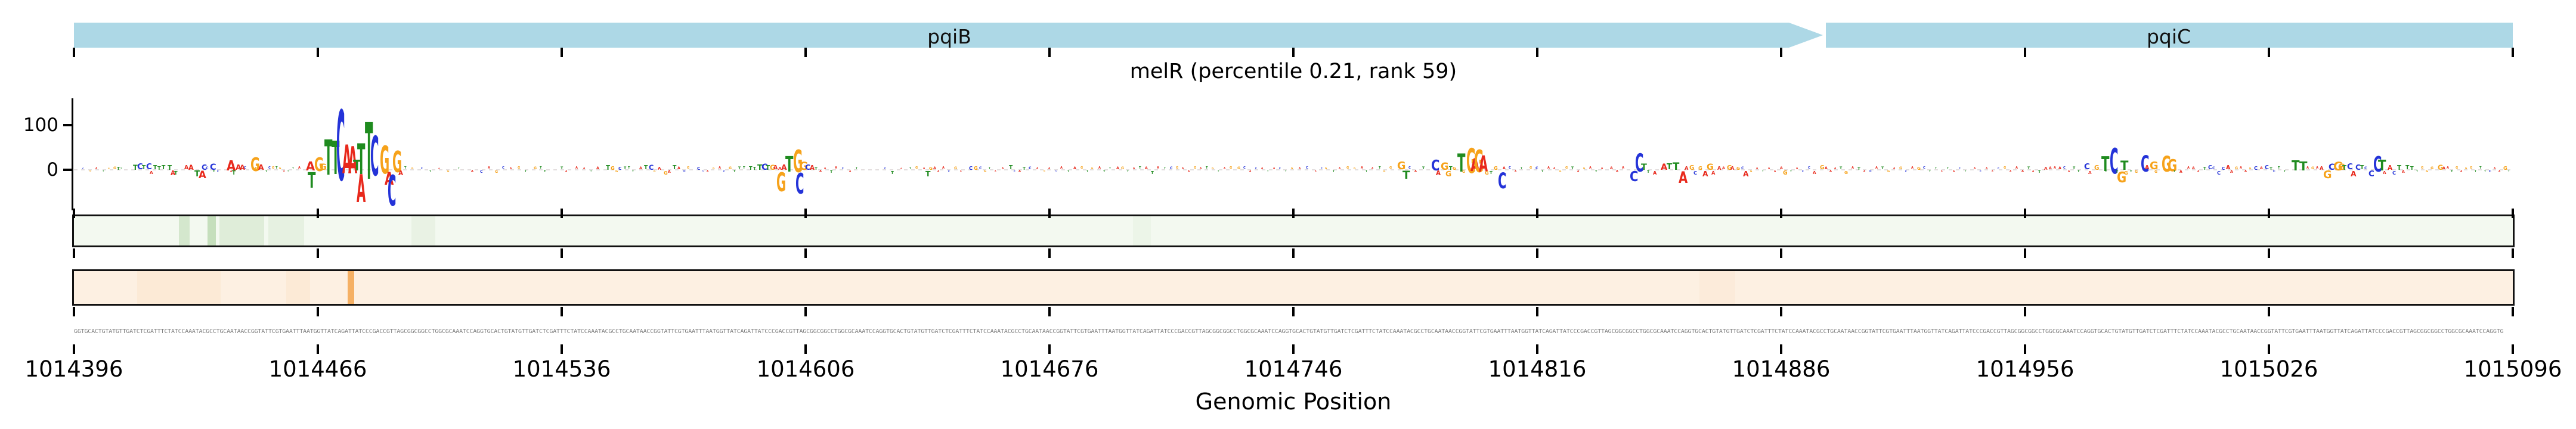 Image resolution: width=2576 pixels, height=429 pixels. I want to click on y-axis-spine, so click(72, 154).